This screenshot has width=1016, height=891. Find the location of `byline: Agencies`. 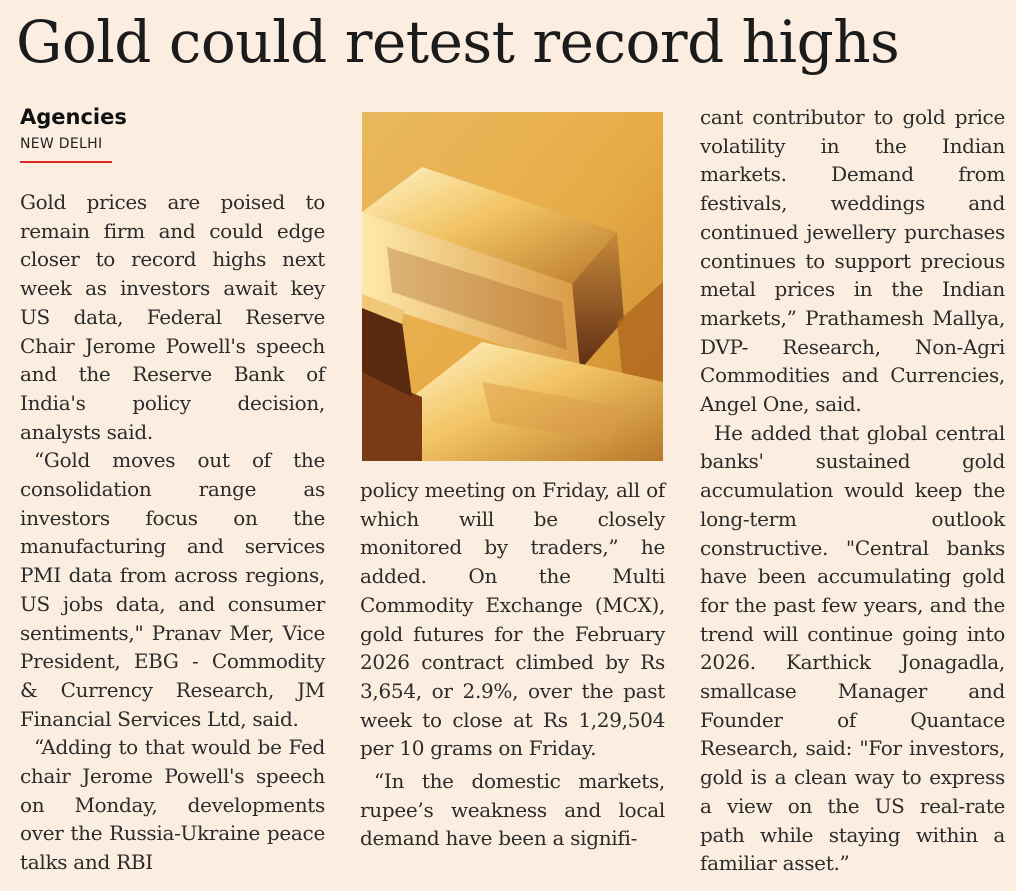

byline: Agencies is located at coordinates (73, 117).